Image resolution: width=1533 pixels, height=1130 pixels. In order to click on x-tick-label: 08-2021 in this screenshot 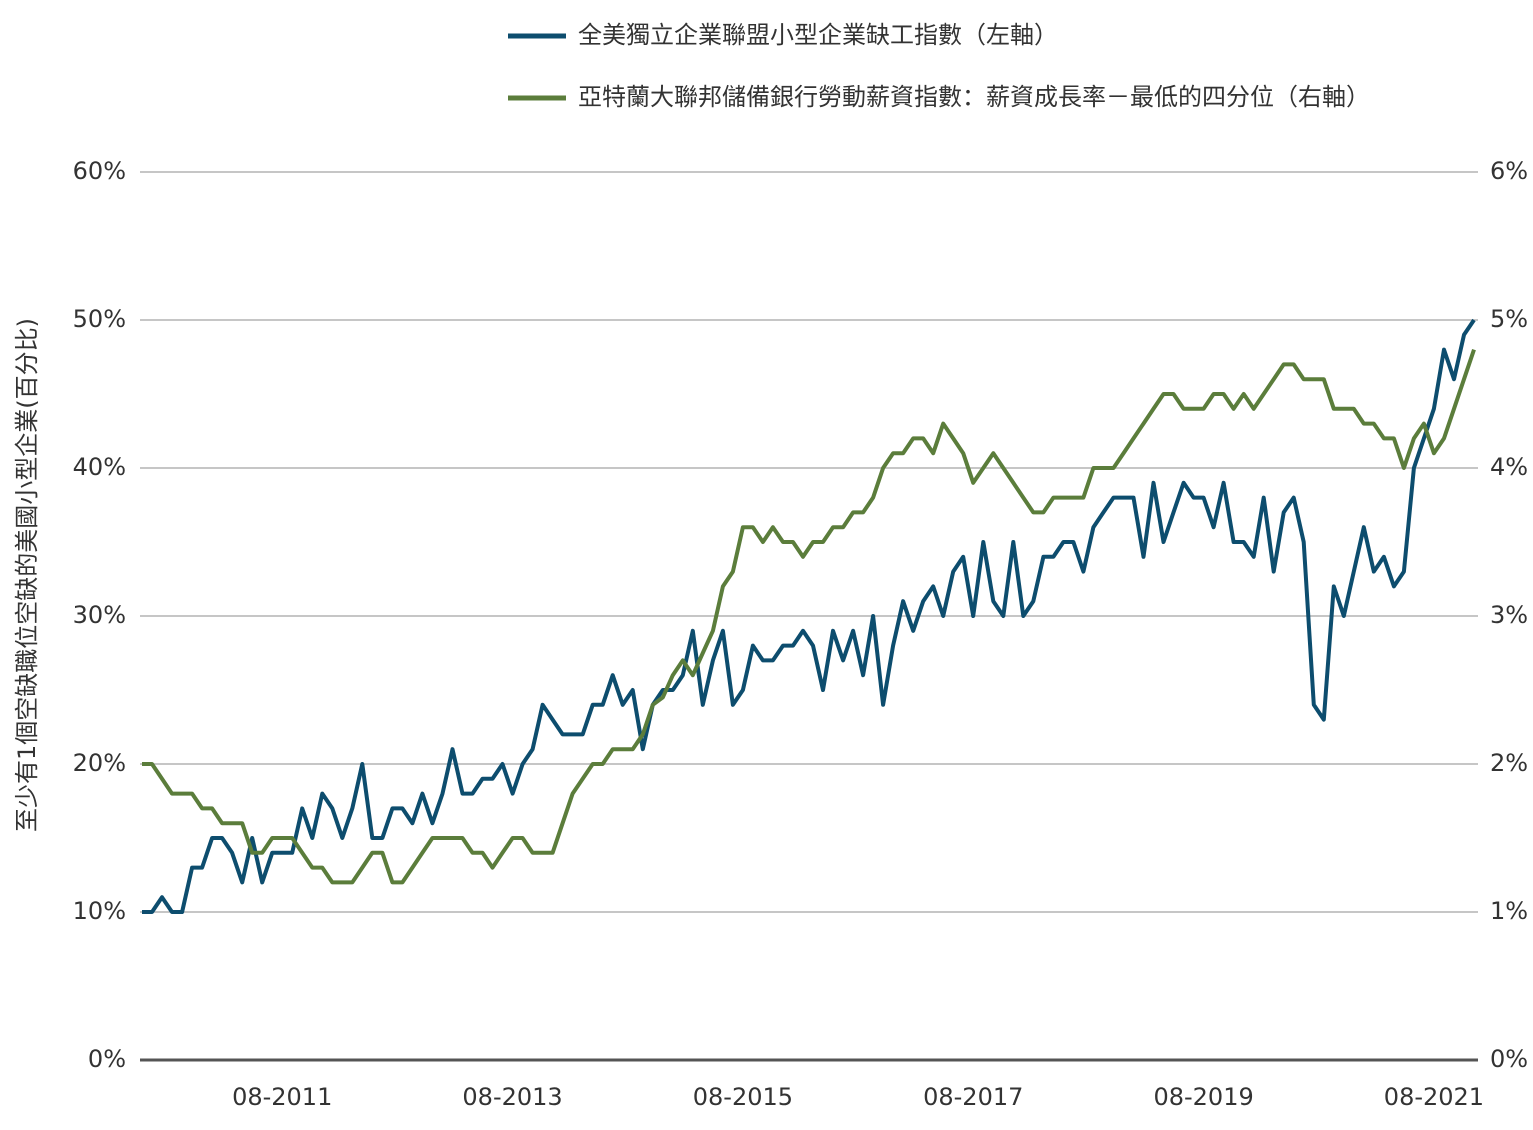, I will do `click(1434, 1097)`.